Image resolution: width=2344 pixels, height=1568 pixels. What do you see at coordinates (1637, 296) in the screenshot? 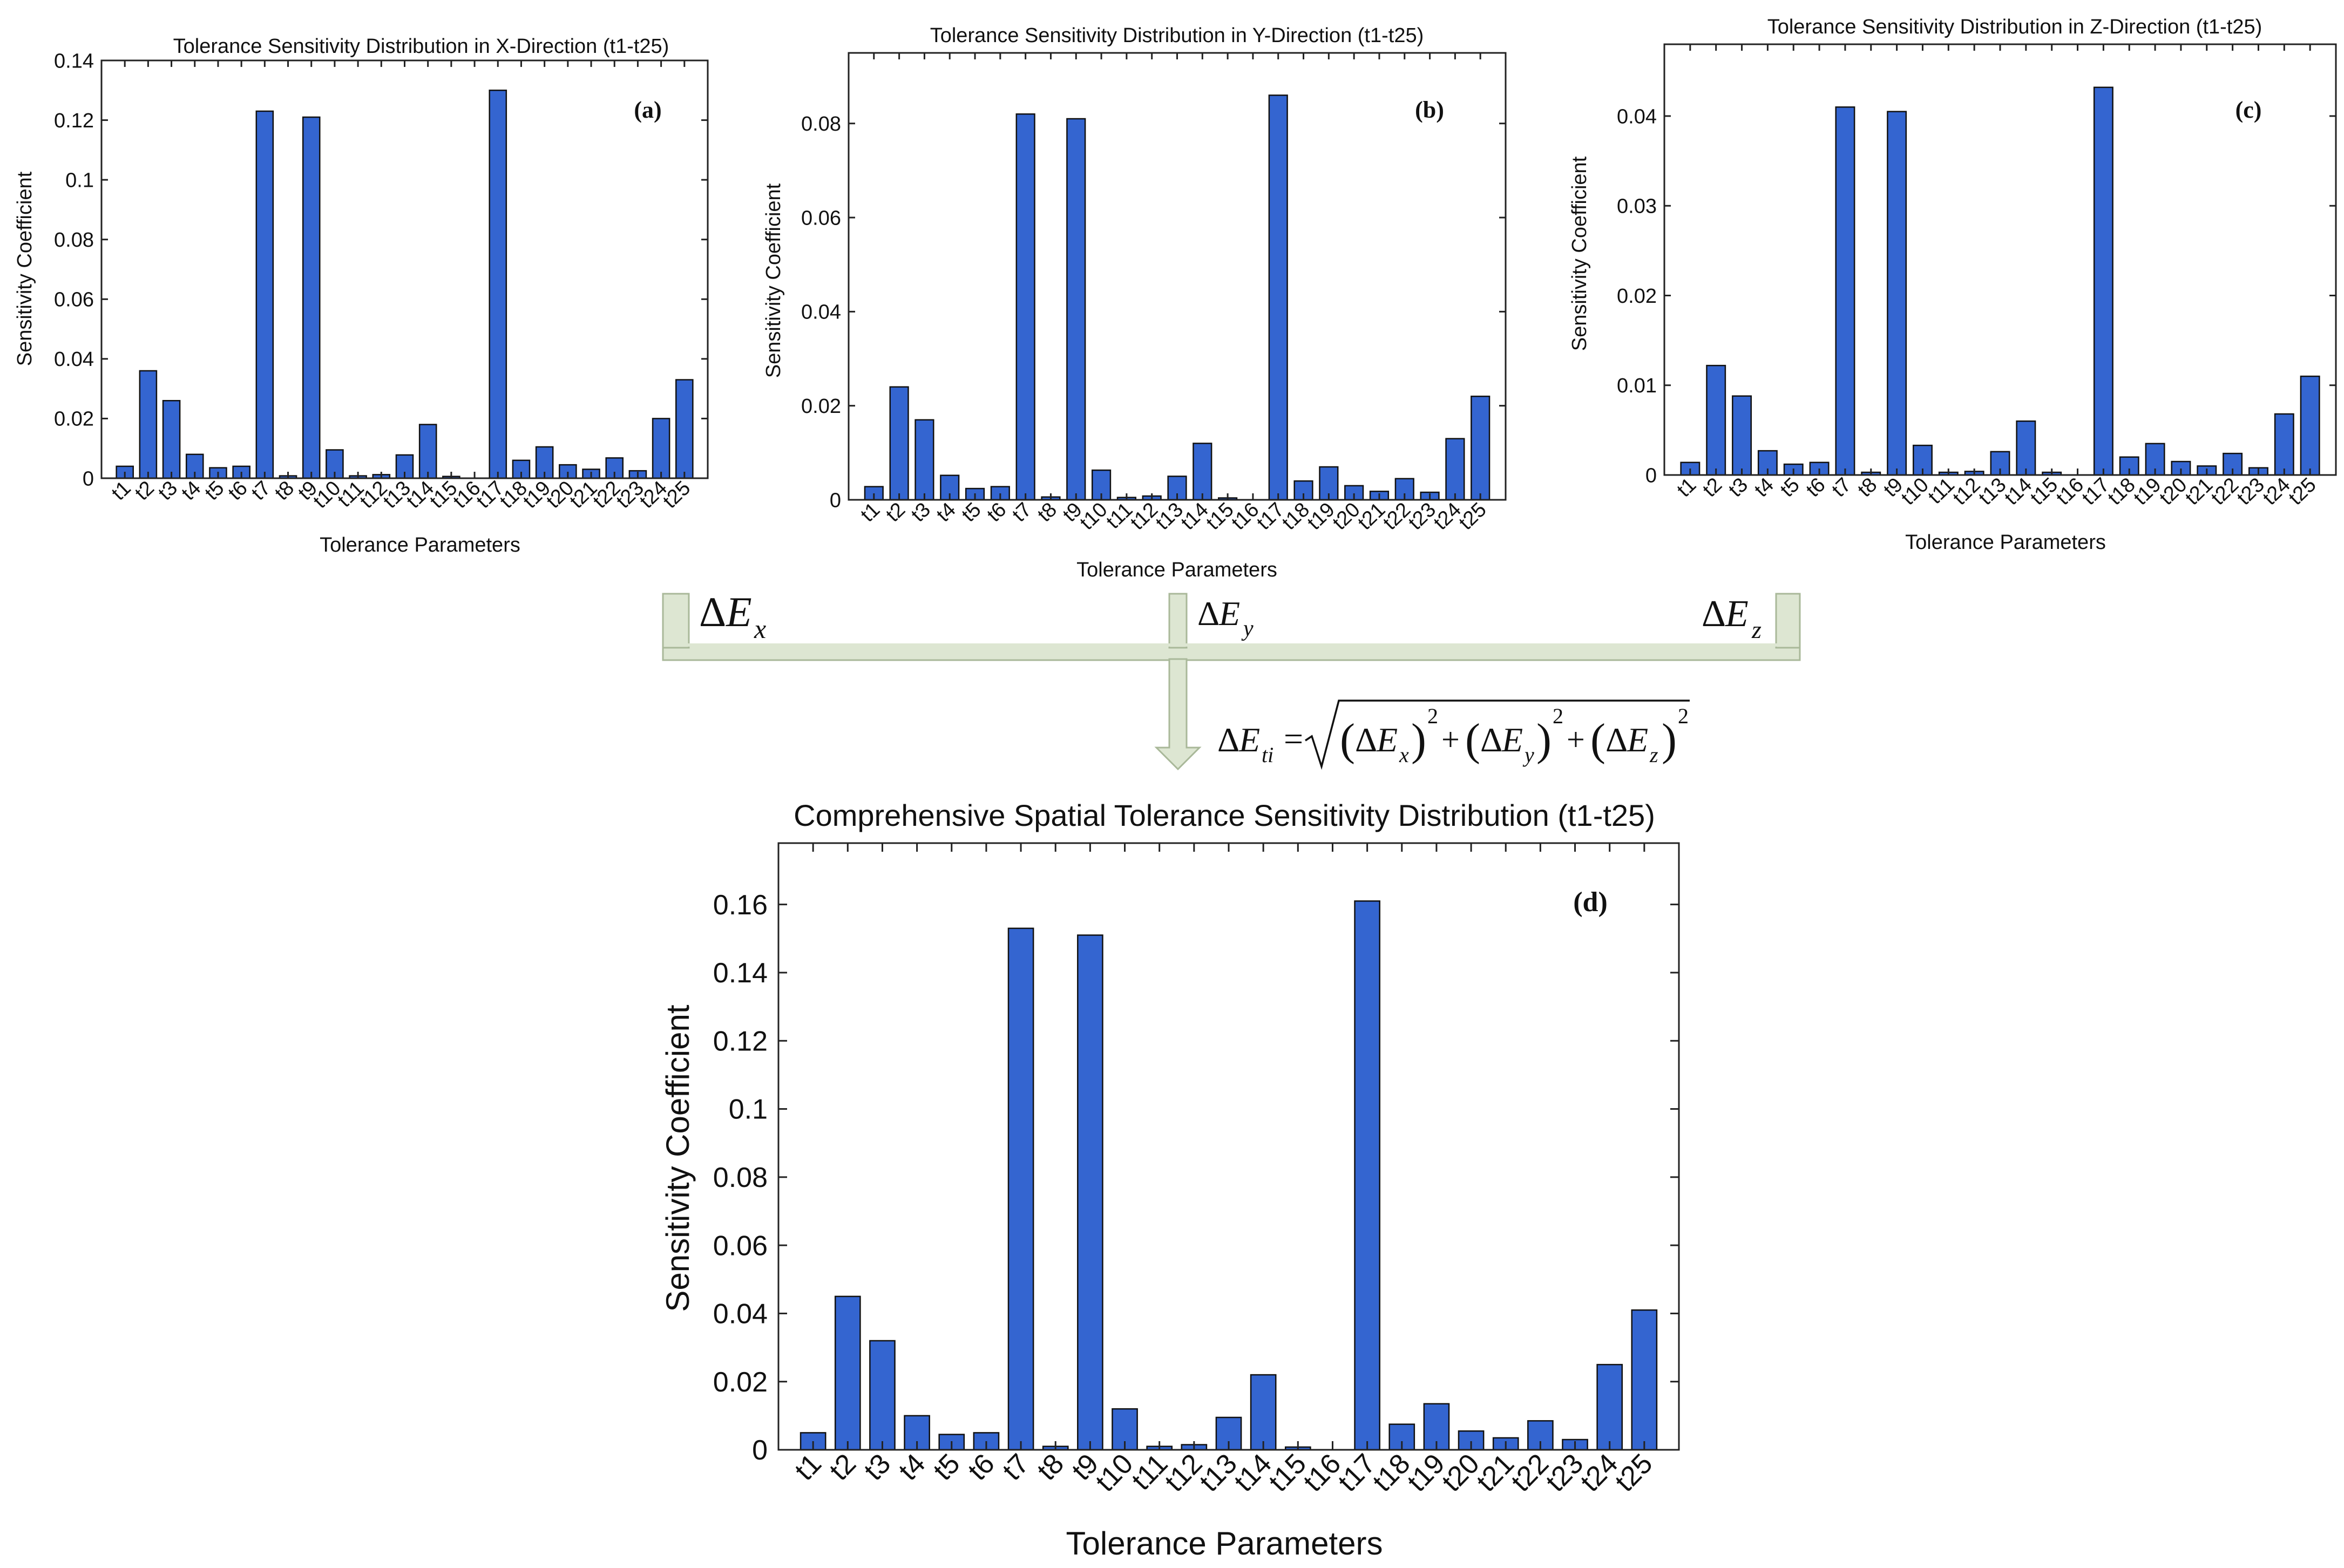
I see `y-tick-label: 0.02` at bounding box center [1637, 296].